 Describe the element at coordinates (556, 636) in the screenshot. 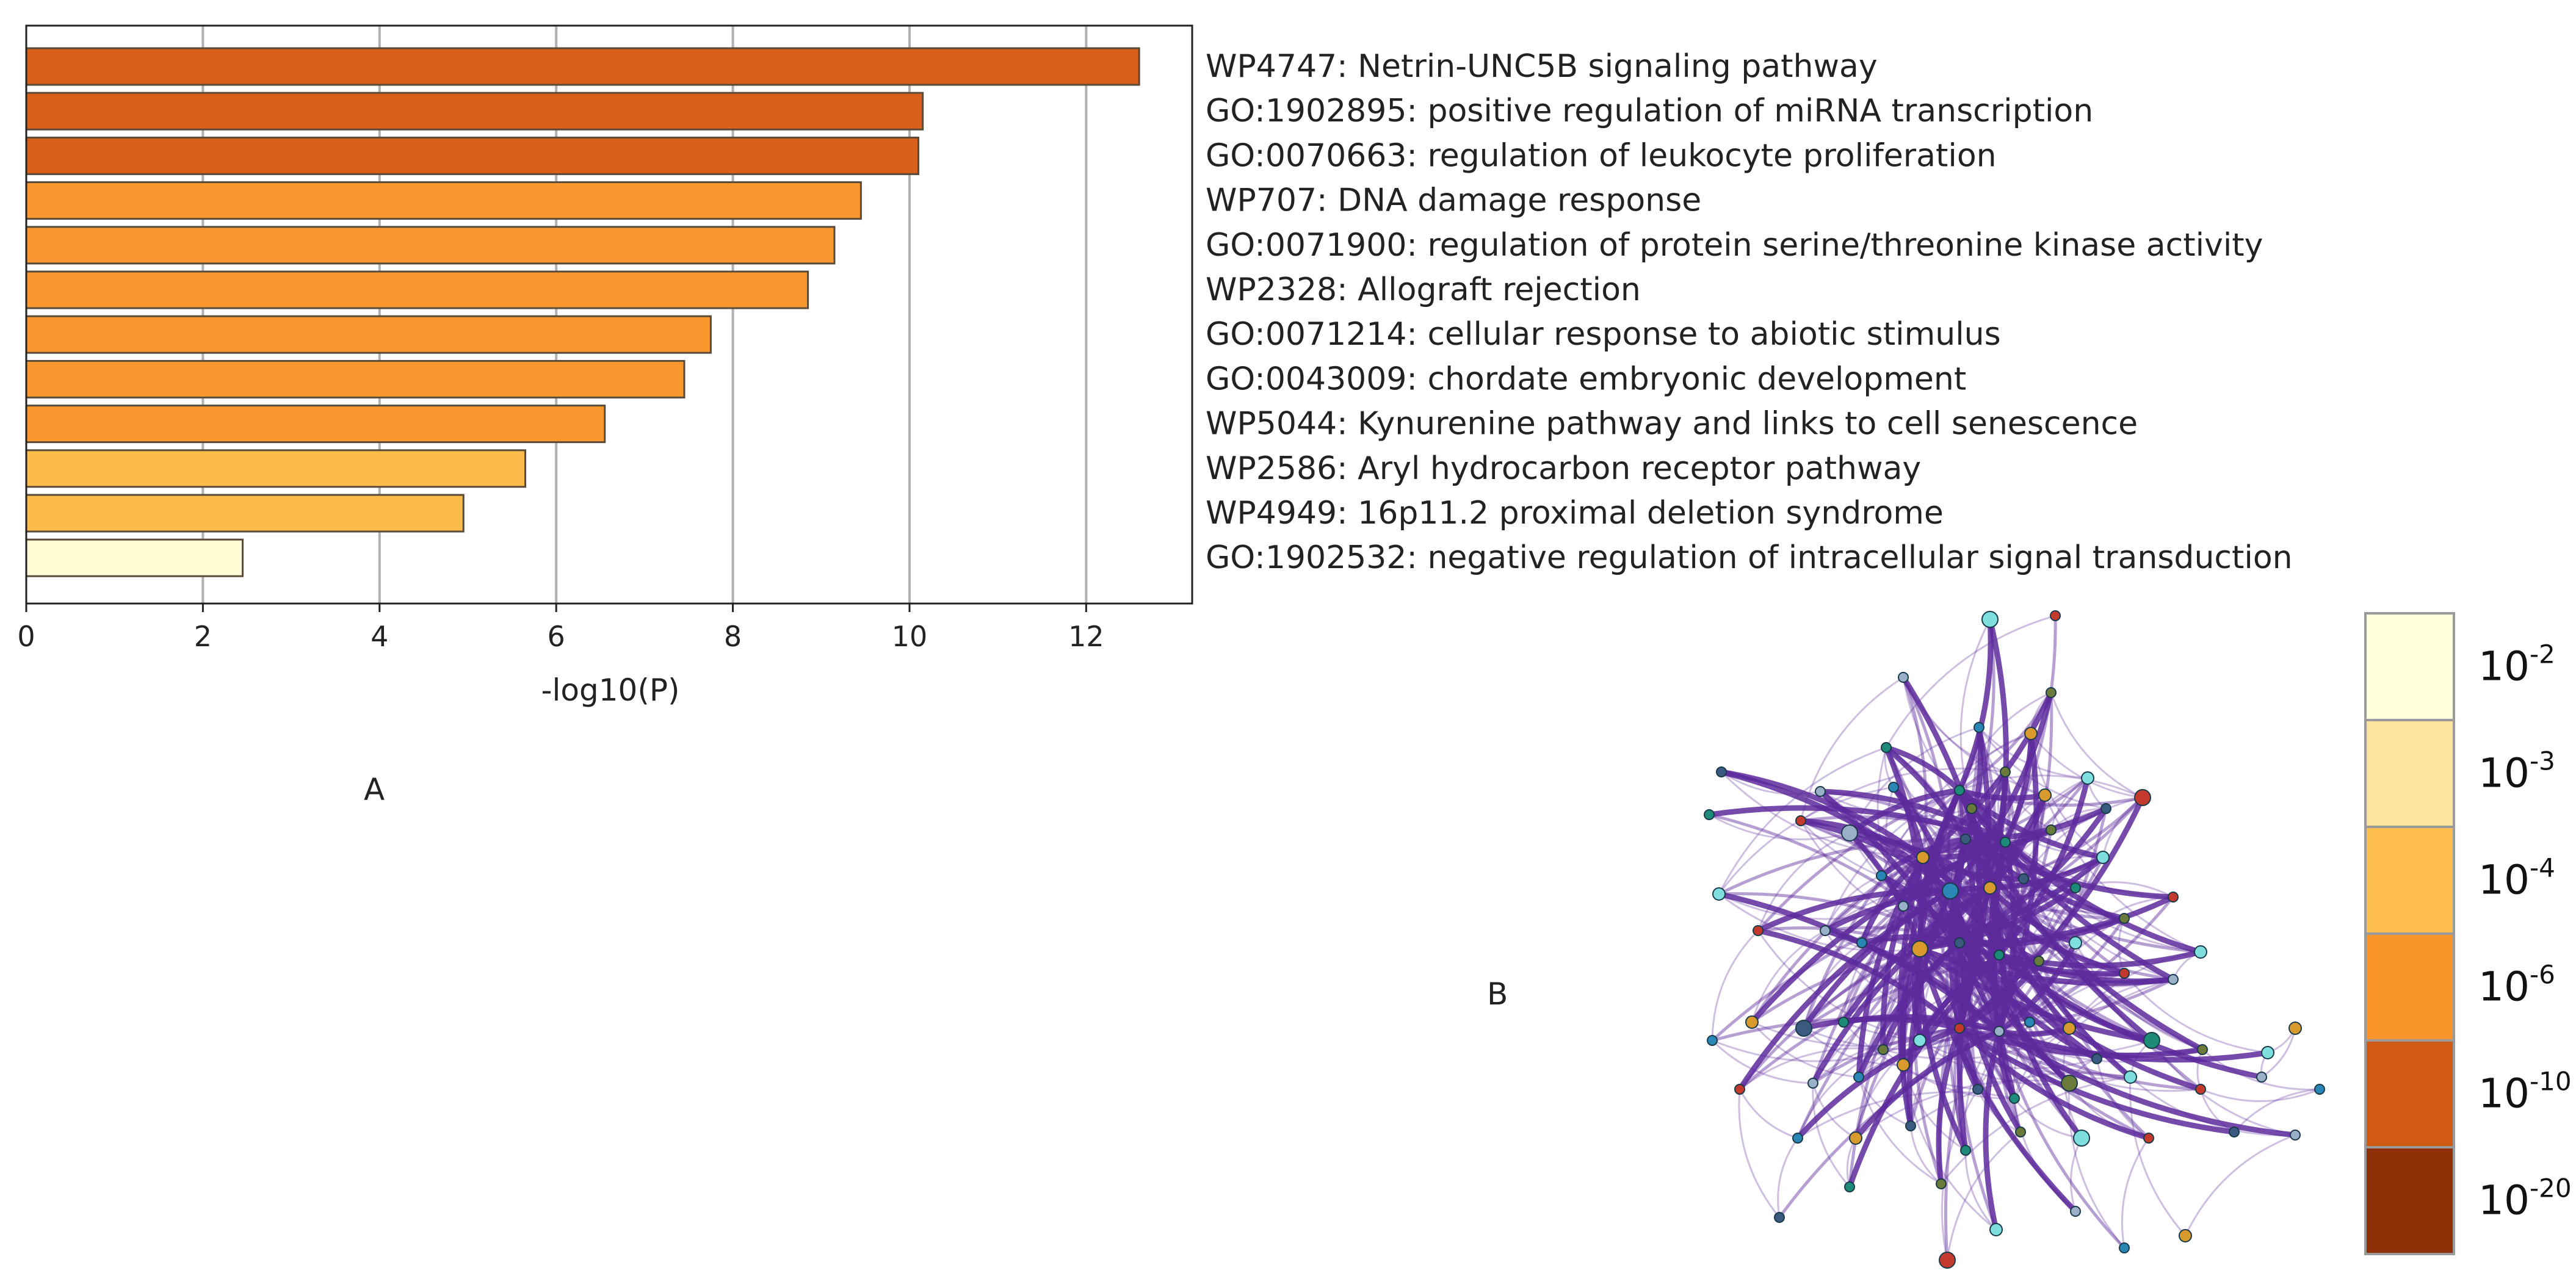

I see `x-tick-label: 6` at that location.